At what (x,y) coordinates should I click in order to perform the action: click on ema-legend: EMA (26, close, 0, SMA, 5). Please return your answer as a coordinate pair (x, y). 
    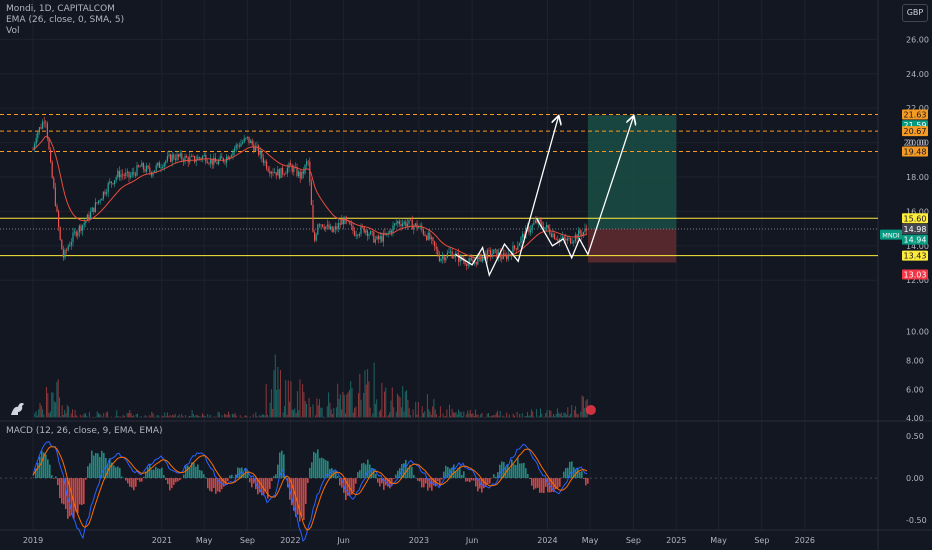
    Looking at the image, I should click on (65, 20).